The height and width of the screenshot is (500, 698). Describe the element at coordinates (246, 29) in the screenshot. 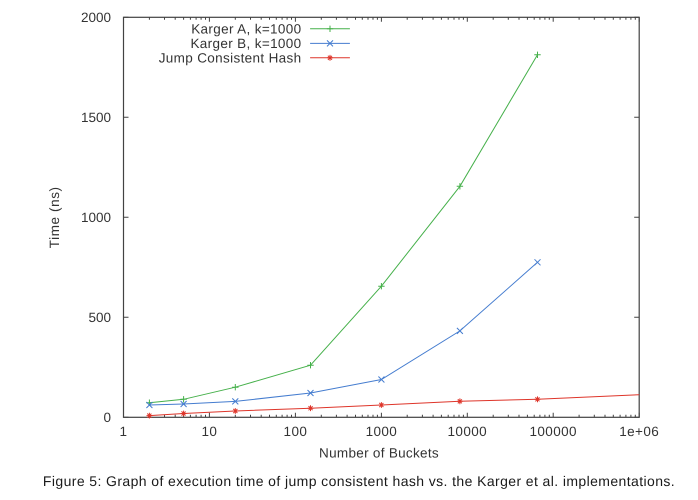

I see `svg-text: Karger A, k=1000` at that location.